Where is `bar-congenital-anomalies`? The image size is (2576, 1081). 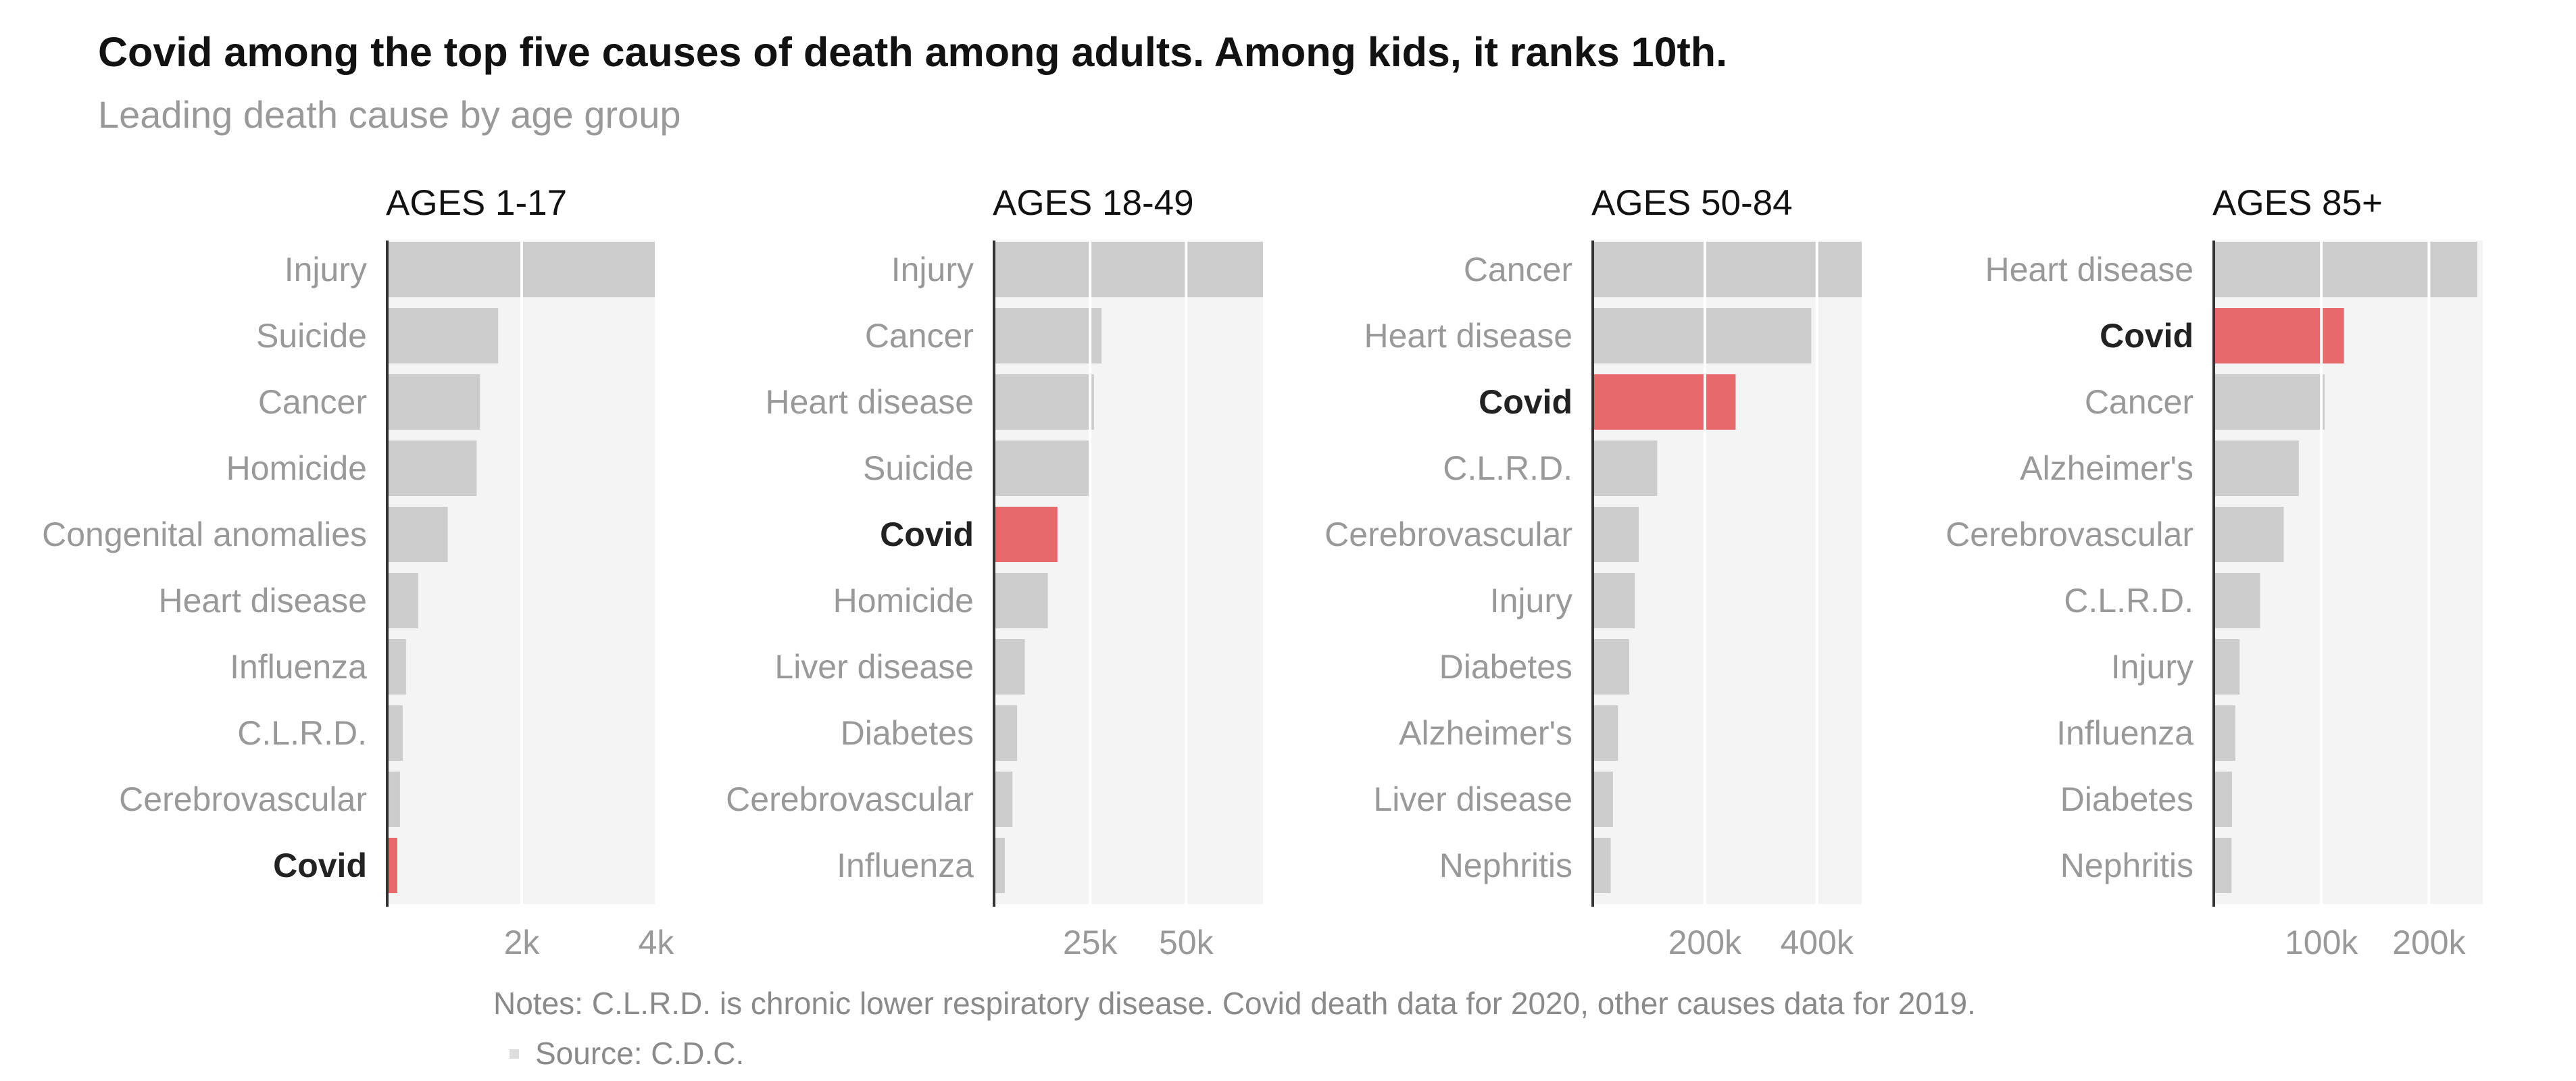
bar-congenital-anomalies is located at coordinates (417, 534).